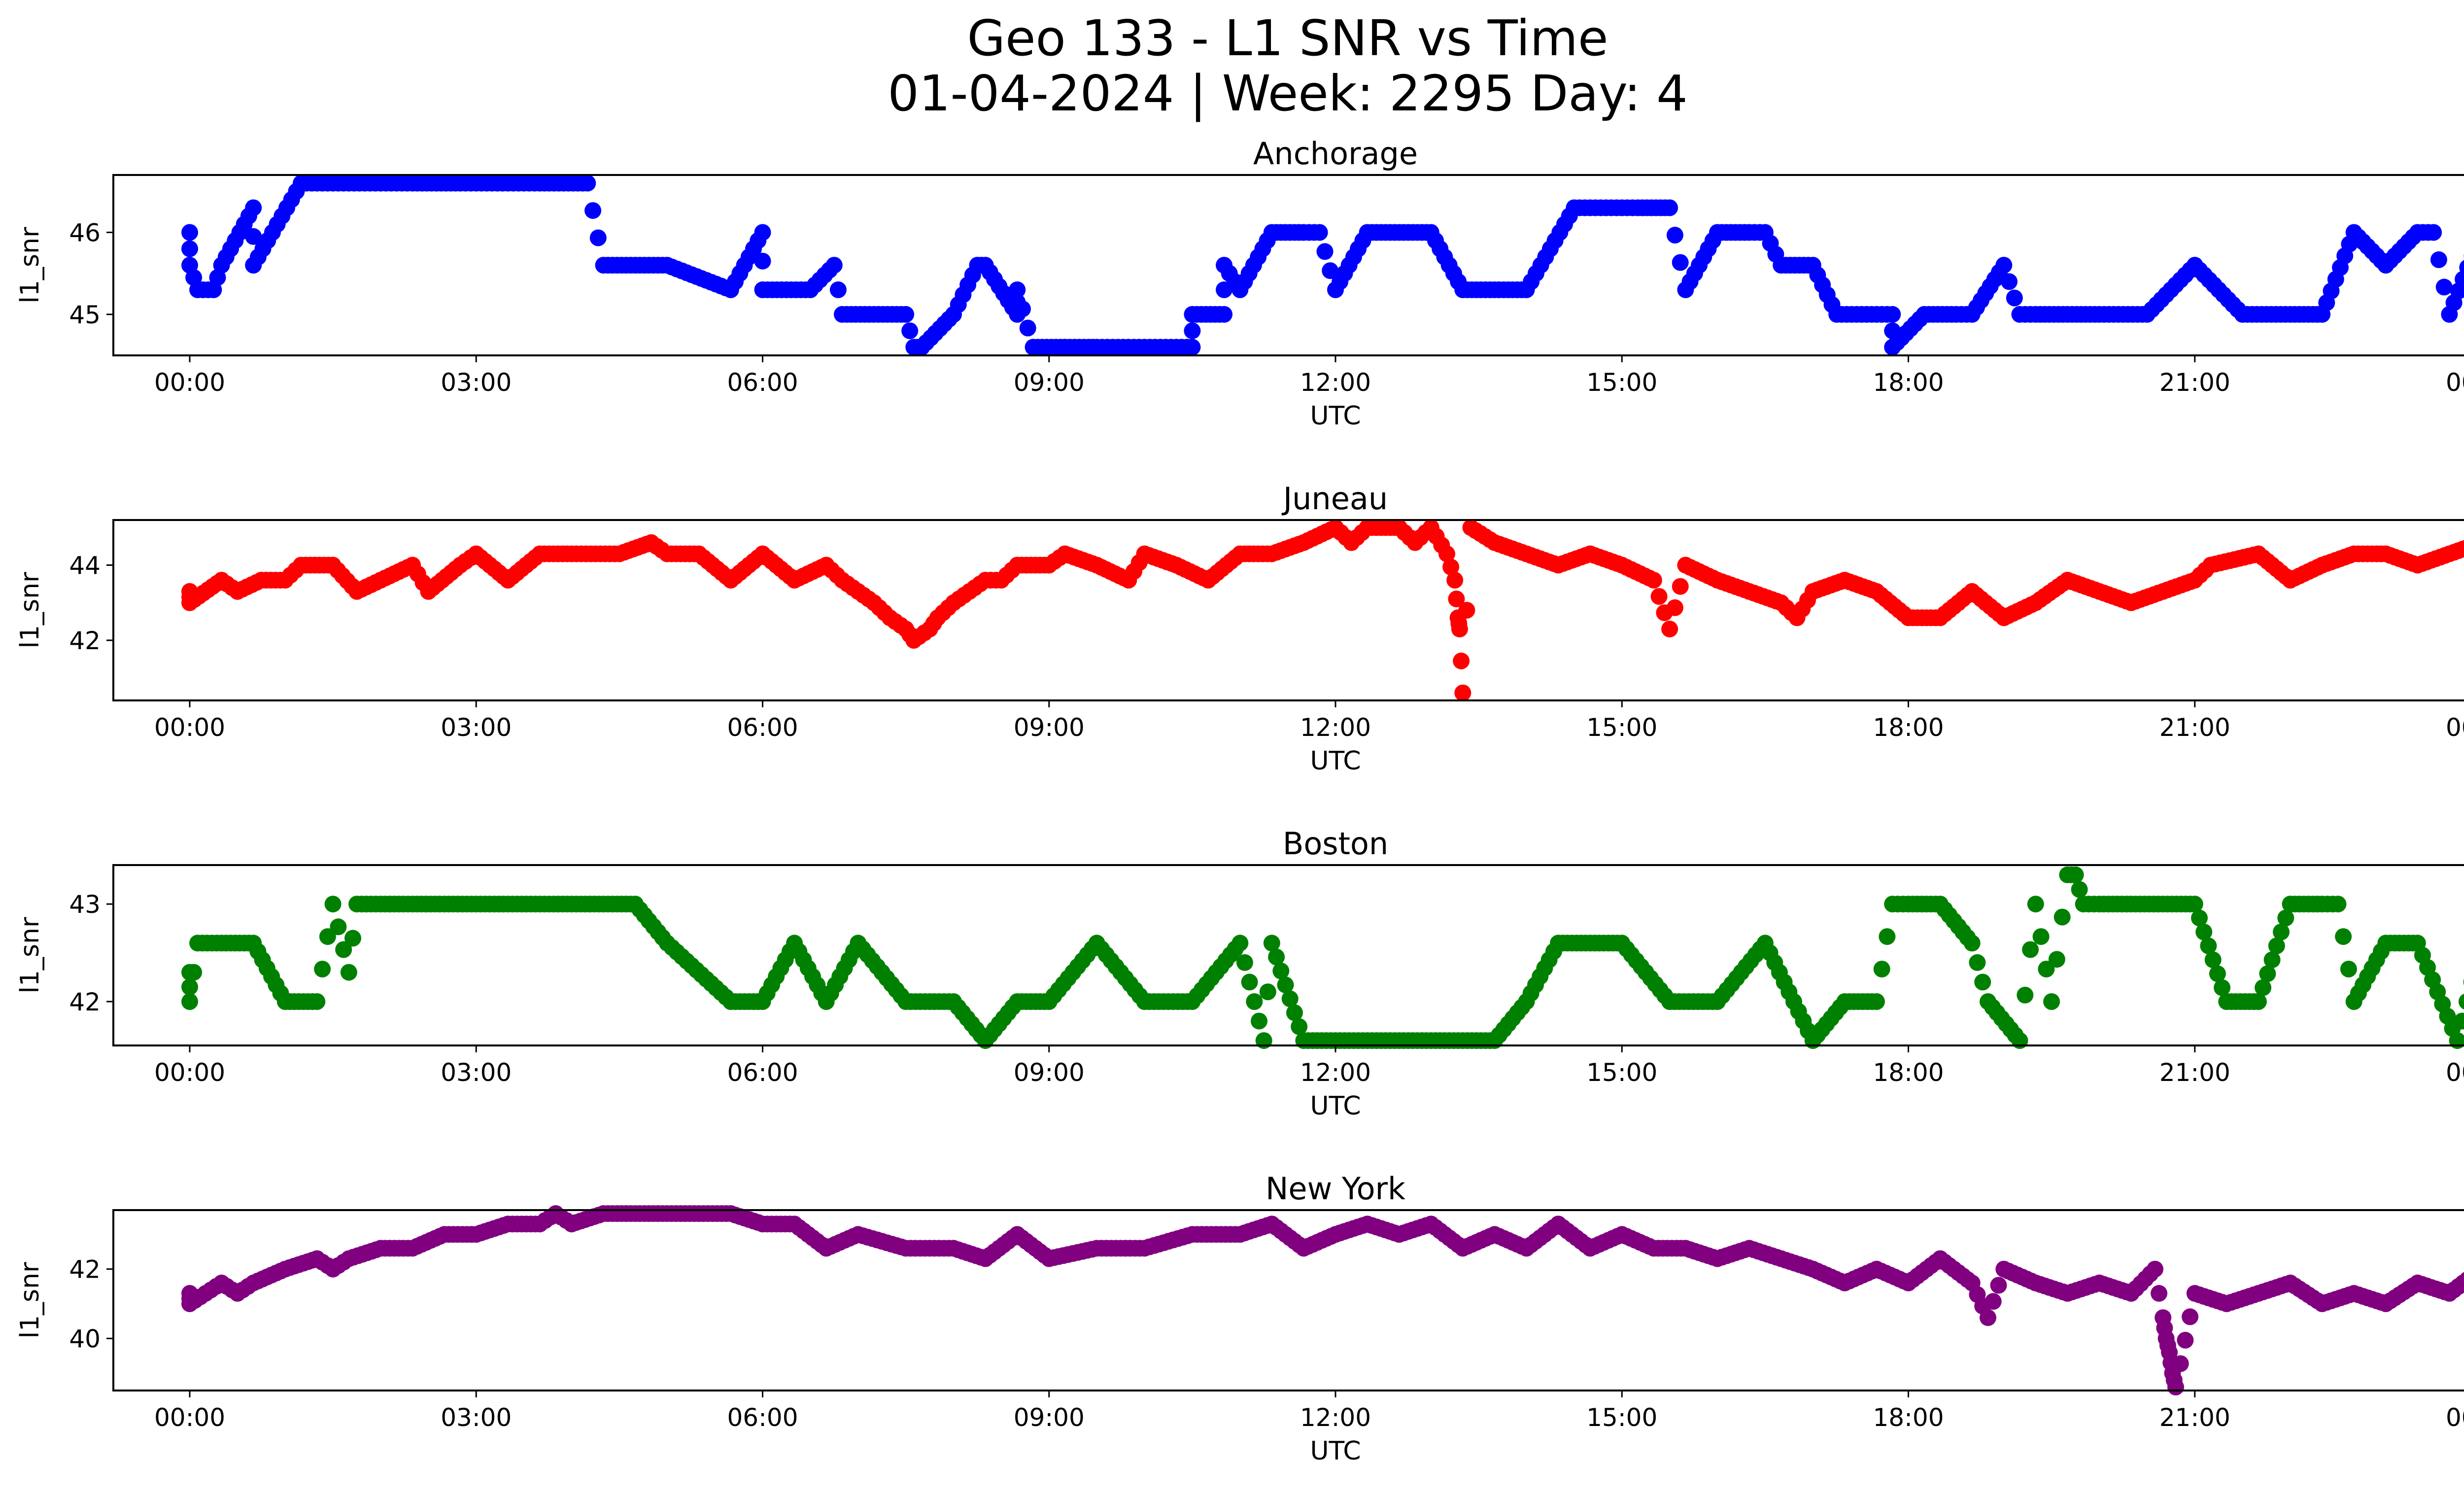  What do you see at coordinates (85, 1338) in the screenshot?
I see `y-tick-label: 40` at bounding box center [85, 1338].